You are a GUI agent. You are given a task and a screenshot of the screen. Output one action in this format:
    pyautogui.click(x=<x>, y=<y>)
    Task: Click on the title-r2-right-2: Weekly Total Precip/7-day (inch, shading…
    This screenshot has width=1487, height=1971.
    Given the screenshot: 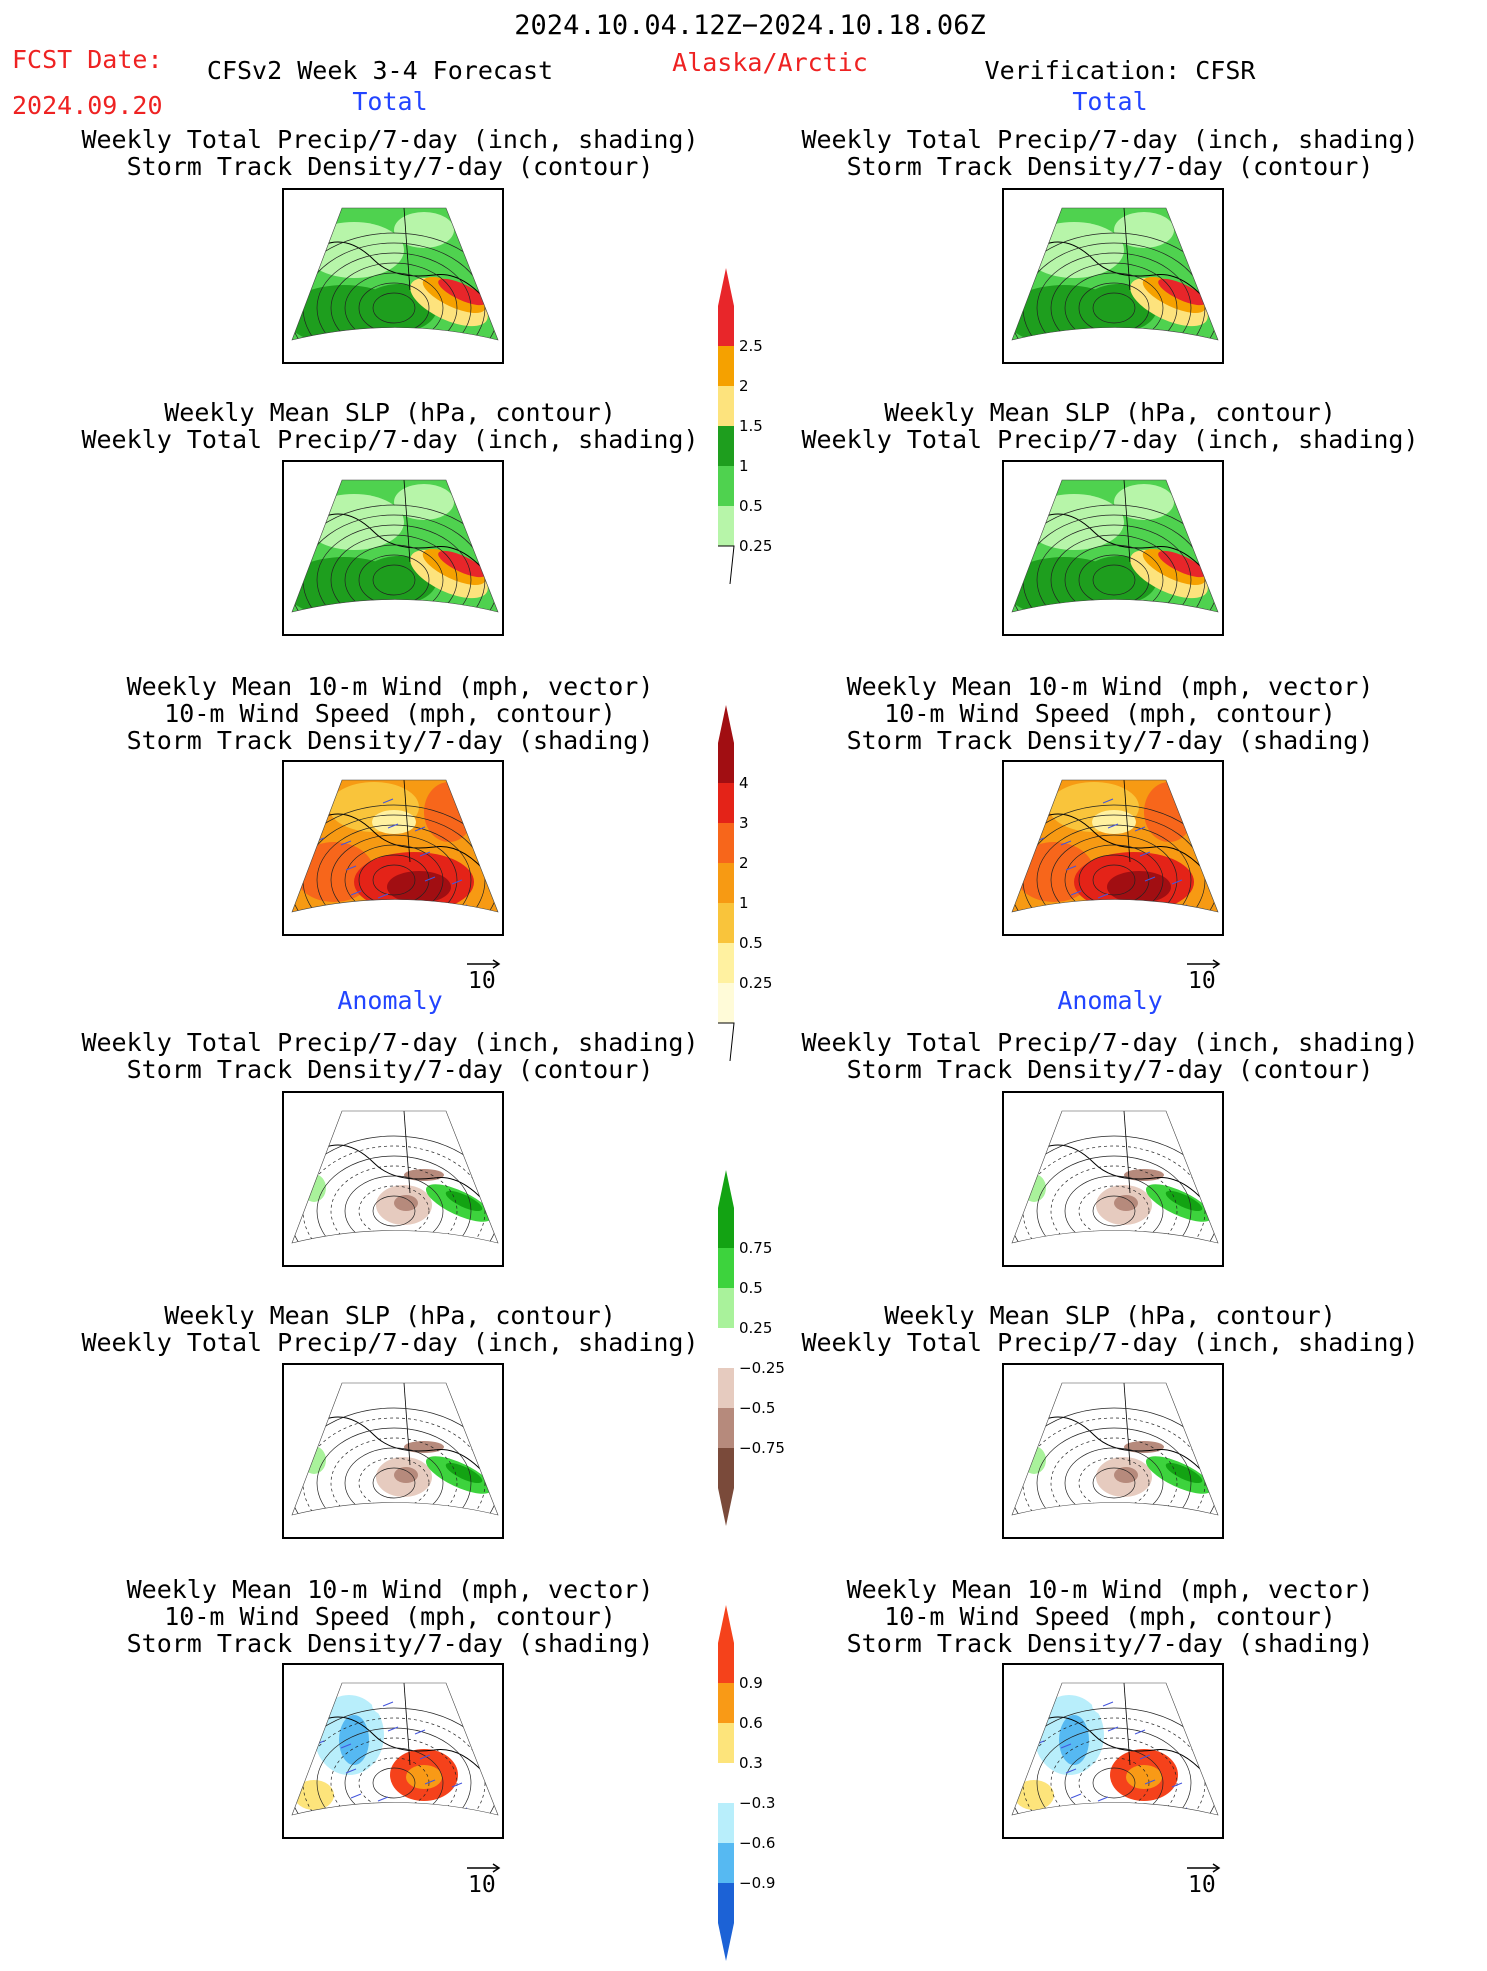 What is the action you would take?
    pyautogui.click(x=1110, y=439)
    